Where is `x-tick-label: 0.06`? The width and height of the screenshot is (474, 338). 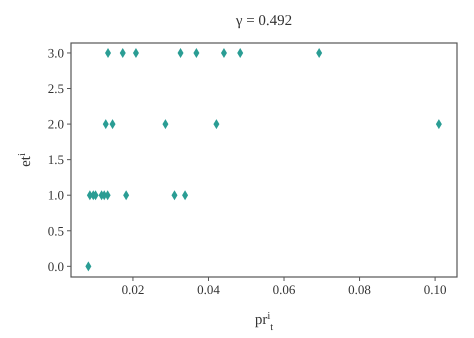
x-tick-label: 0.06 is located at coordinates (284, 289).